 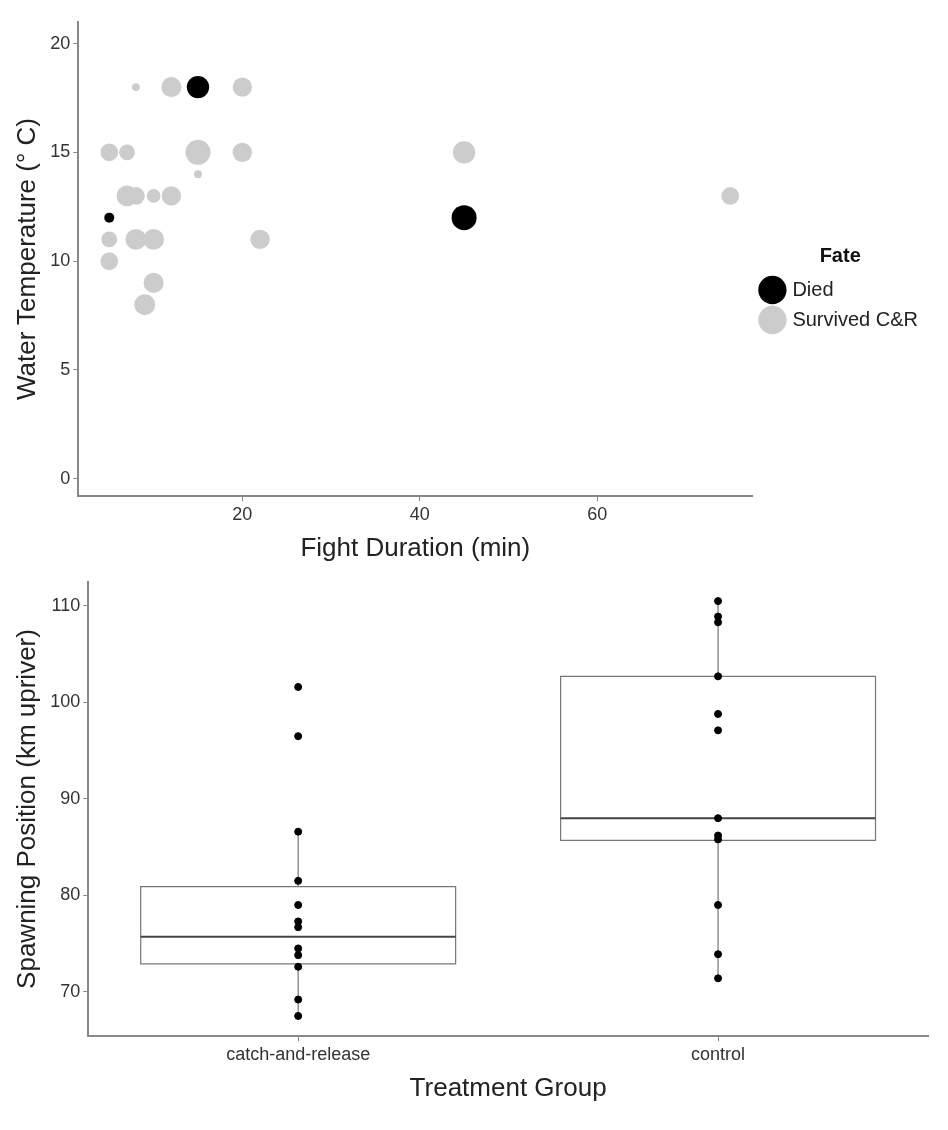 What do you see at coordinates (508, 1086) in the screenshot?
I see `x-axis-title: Treatment Group` at bounding box center [508, 1086].